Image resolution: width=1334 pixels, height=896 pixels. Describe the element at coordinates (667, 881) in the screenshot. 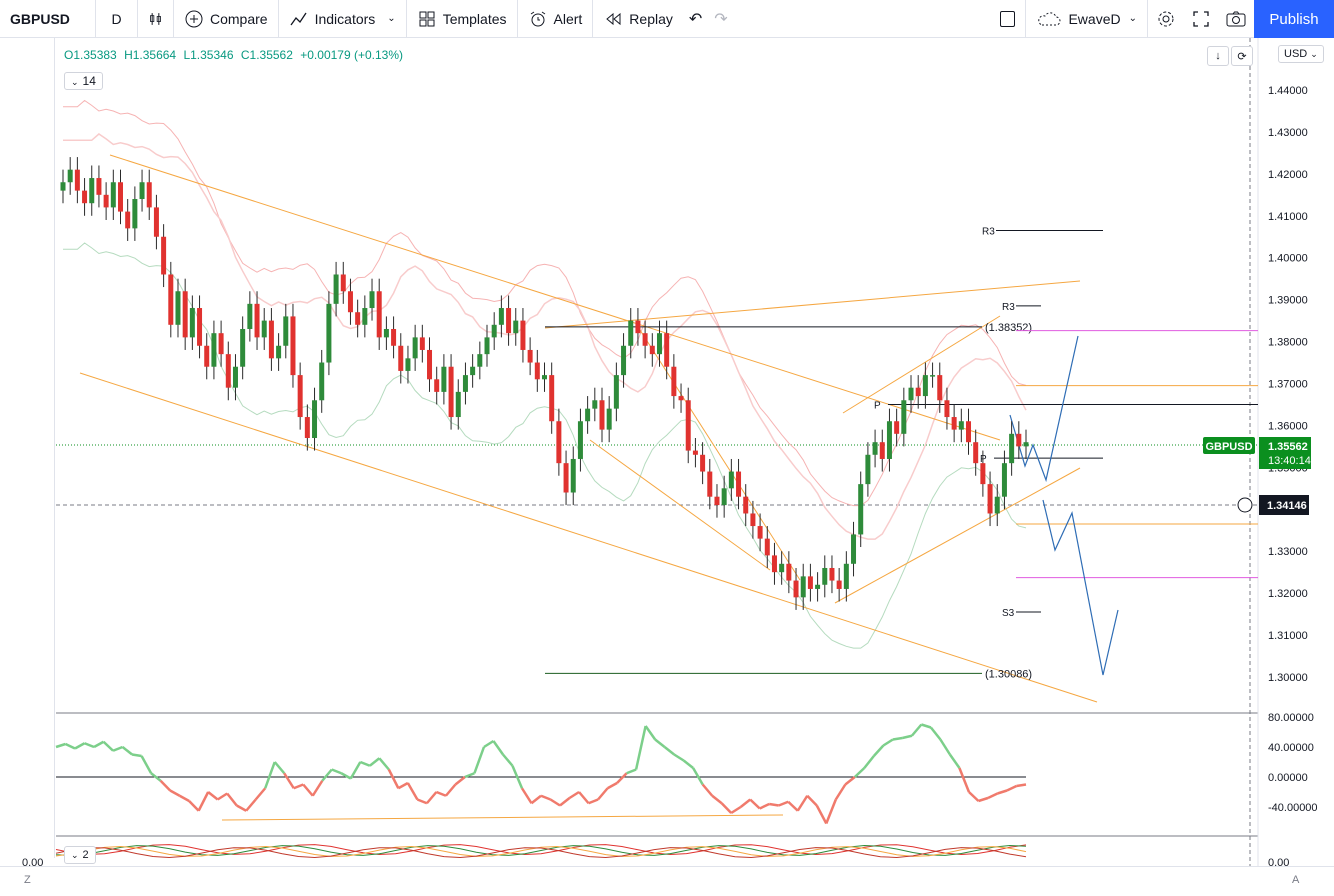

I see `bottom-bar` at that location.